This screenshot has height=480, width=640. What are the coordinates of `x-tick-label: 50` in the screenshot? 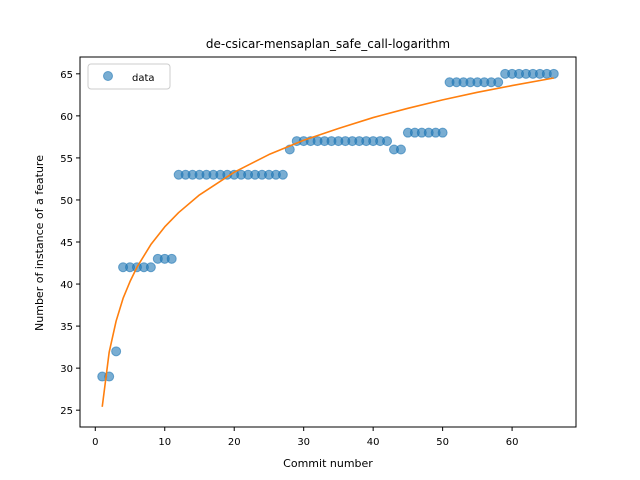 It's located at (442, 442).